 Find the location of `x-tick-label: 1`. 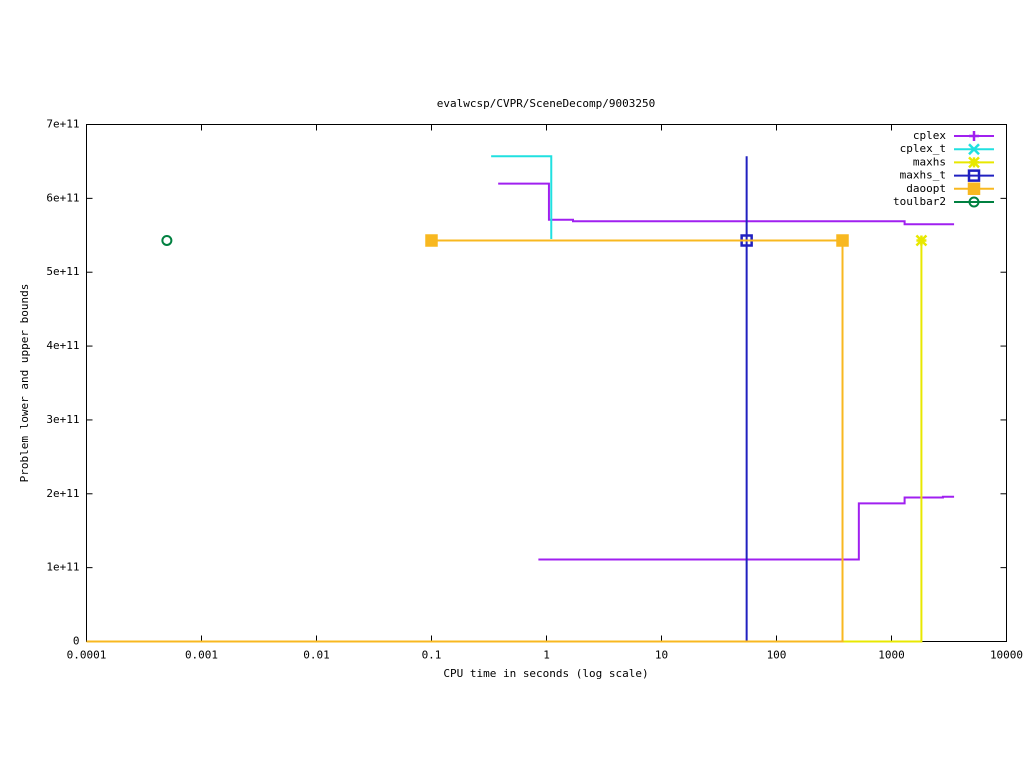

x-tick-label: 1 is located at coordinates (546, 655).